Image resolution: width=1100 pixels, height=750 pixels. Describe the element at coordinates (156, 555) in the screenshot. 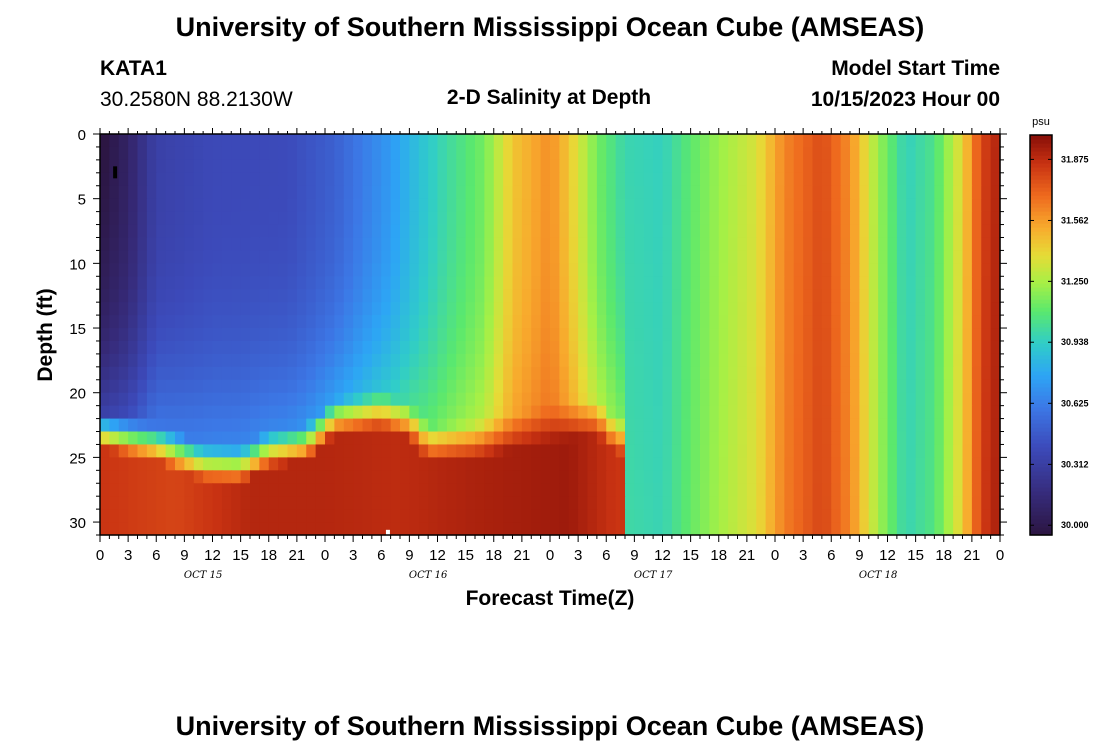

I see `x-tick-label: 6` at that location.